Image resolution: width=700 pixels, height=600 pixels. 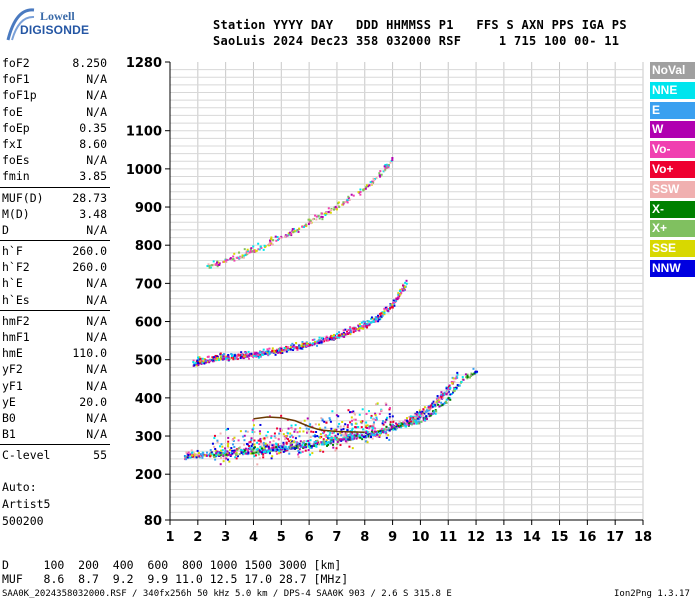 What do you see at coordinates (309, 424) in the screenshot?
I see `scaled-trace-line` at bounding box center [309, 424].